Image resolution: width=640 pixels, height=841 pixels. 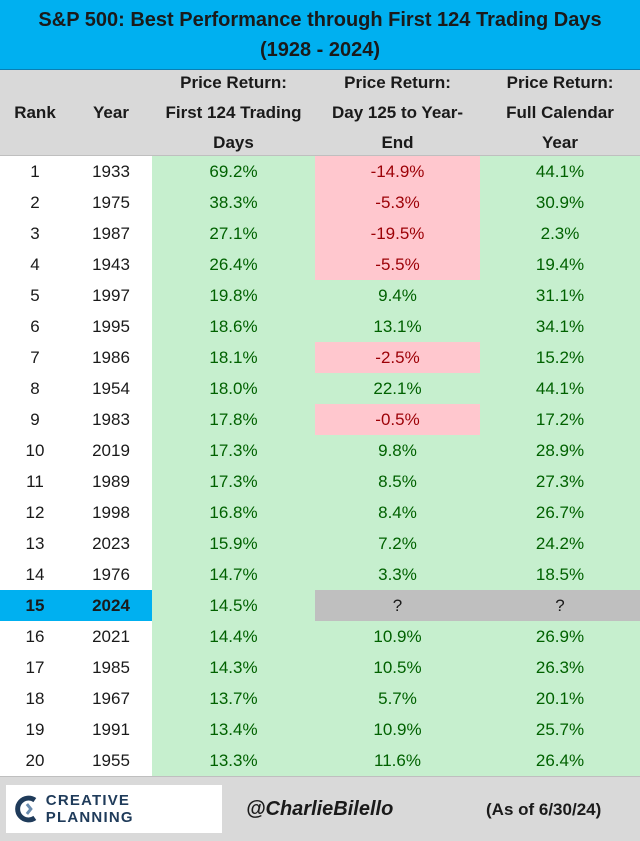 What do you see at coordinates (233, 574) in the screenshot?
I see `first-124-days-cell: 14.7%` at bounding box center [233, 574].